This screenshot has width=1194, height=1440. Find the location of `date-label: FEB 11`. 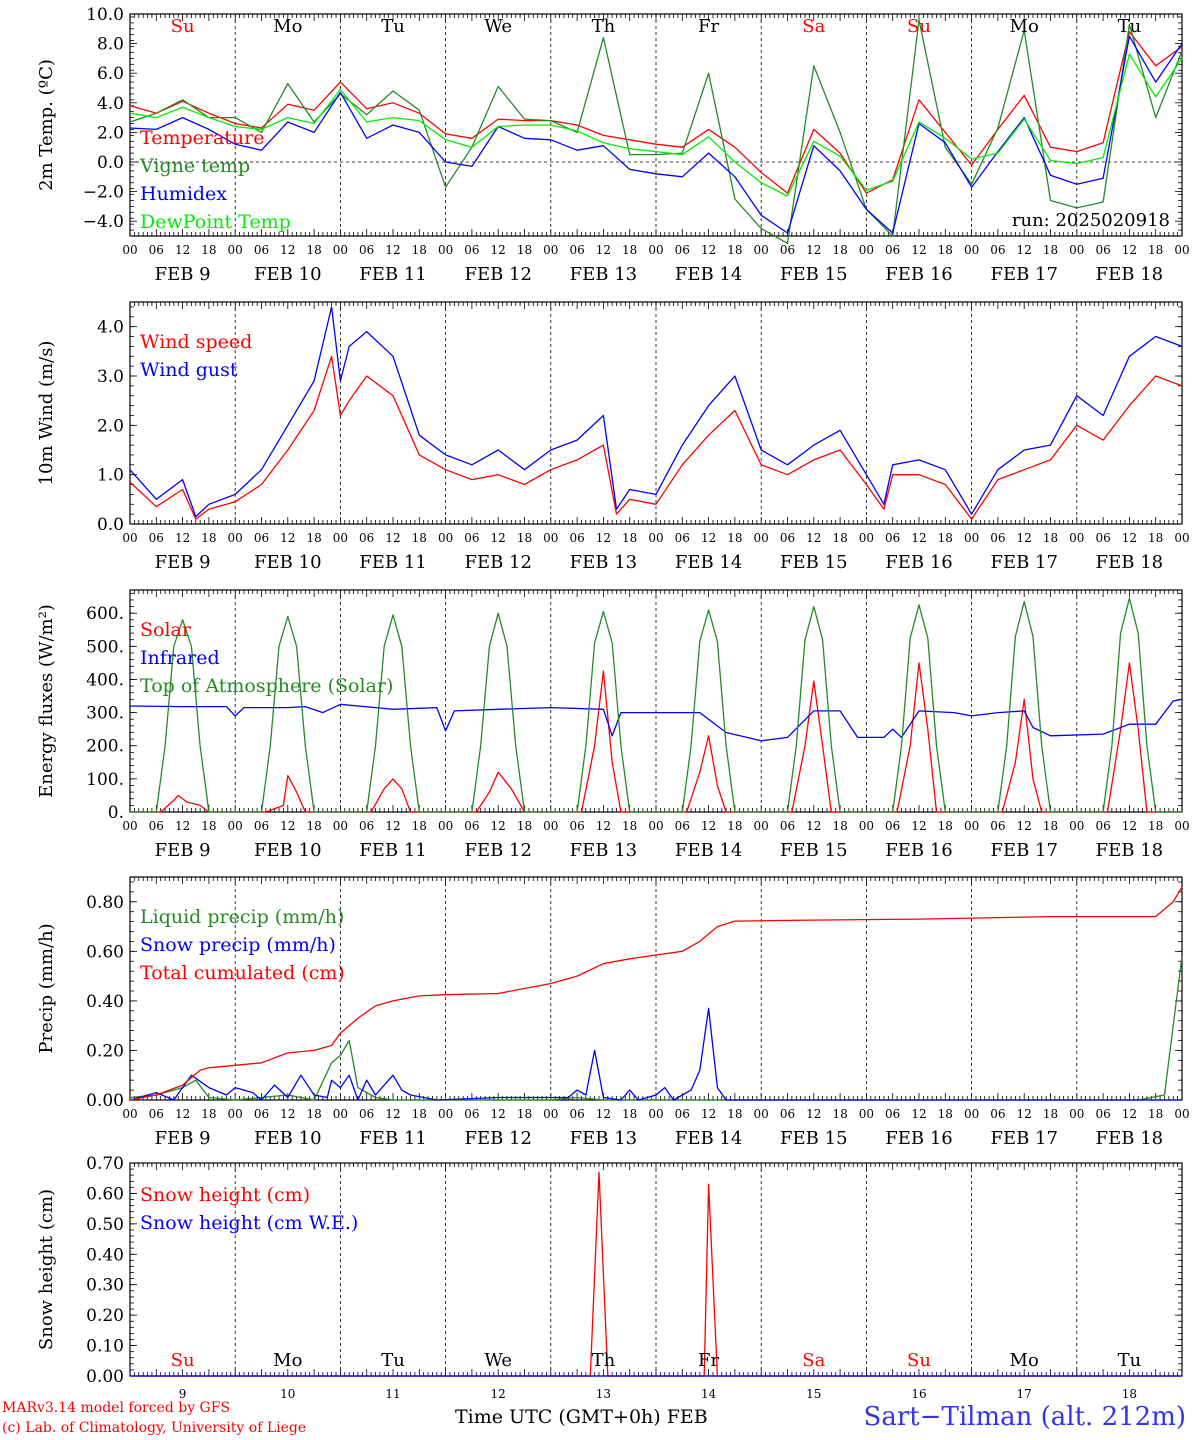

date-label: FEB 11 is located at coordinates (392, 850).